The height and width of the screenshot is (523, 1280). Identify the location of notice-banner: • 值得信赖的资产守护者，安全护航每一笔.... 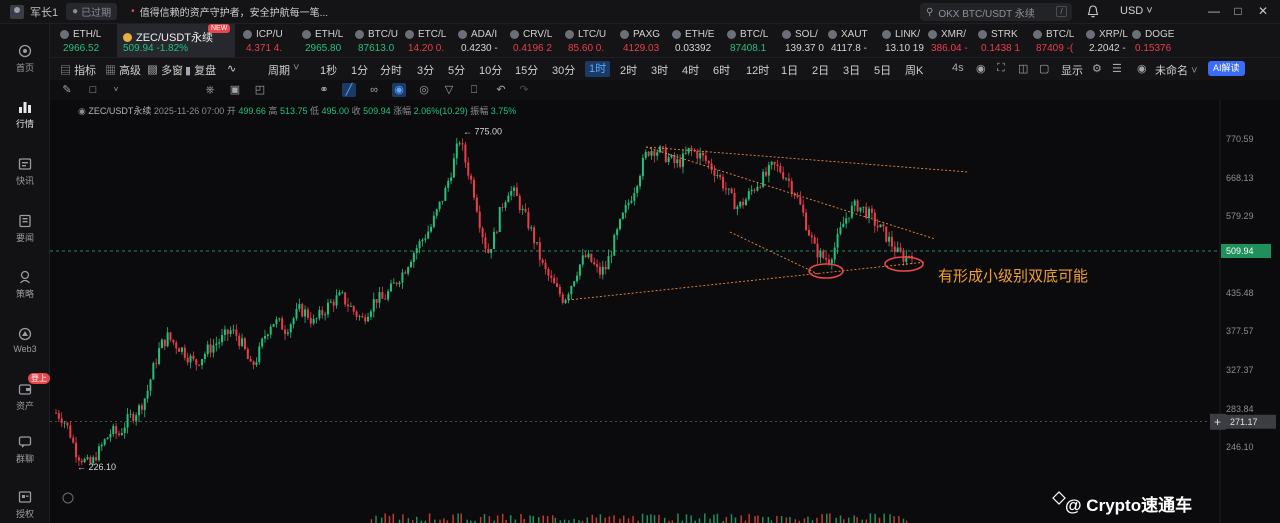
(230, 12).